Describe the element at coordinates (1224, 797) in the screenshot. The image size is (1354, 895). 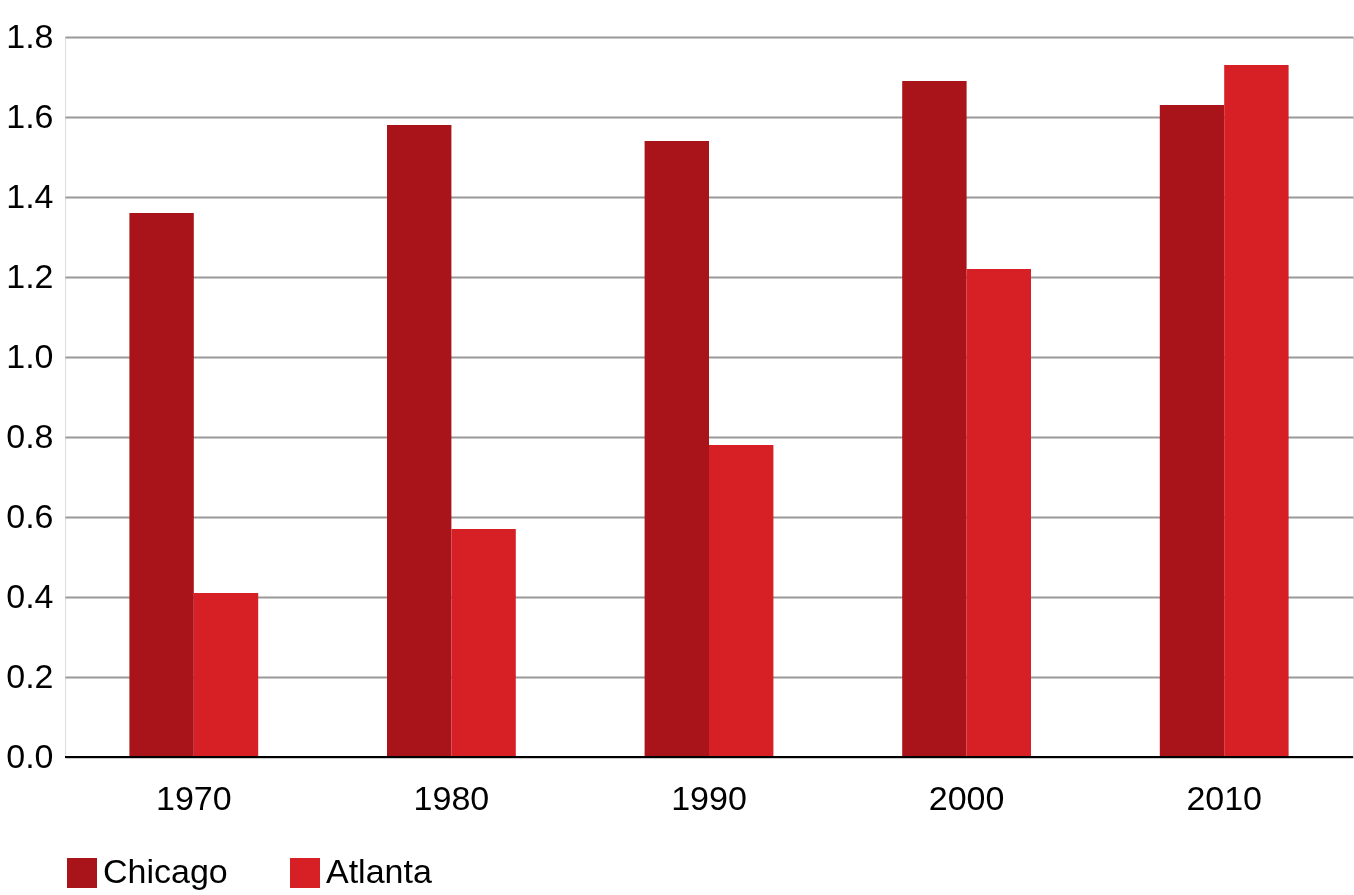
I see `x-tick-label: 2010` at that location.